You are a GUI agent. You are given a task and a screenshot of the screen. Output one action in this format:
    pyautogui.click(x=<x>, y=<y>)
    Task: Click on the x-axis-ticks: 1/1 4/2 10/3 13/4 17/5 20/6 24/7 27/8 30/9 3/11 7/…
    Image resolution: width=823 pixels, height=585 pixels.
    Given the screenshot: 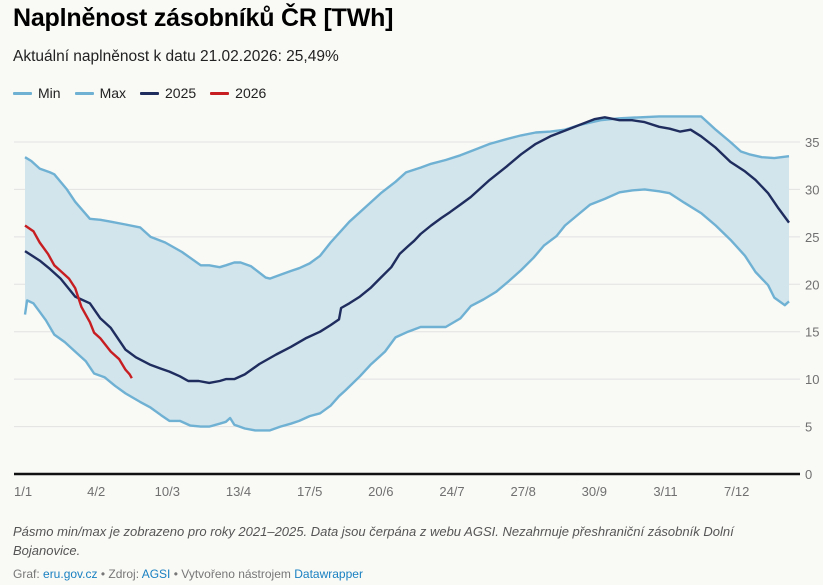 What is the action you would take?
    pyautogui.click(x=381, y=491)
    